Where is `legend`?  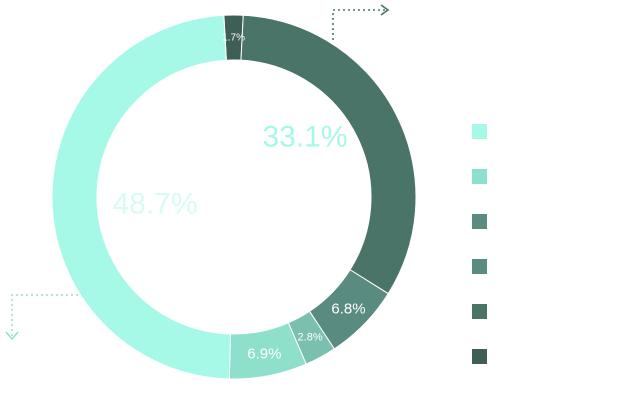
legend is located at coordinates (479, 244).